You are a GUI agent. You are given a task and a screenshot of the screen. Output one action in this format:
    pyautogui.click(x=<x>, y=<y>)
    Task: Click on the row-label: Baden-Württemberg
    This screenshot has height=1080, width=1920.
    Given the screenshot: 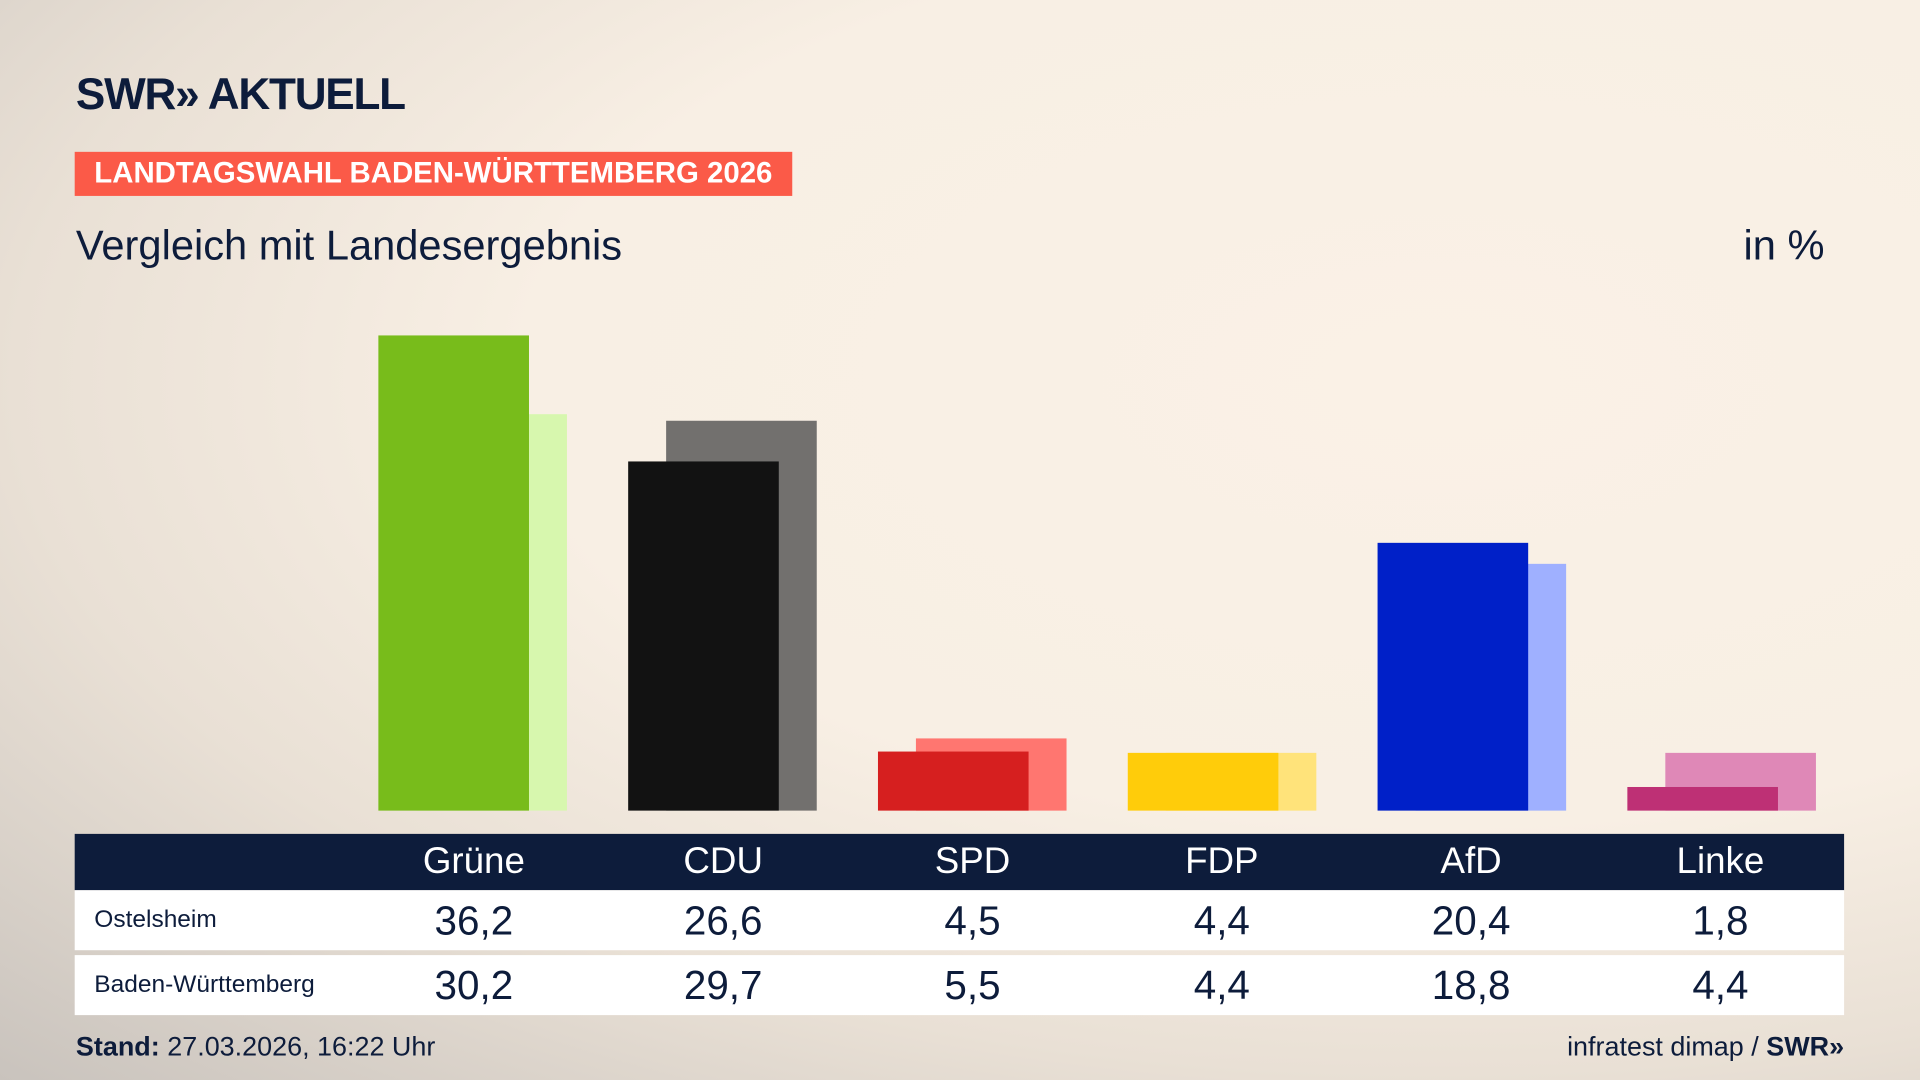 What is the action you would take?
    pyautogui.click(x=204, y=984)
    